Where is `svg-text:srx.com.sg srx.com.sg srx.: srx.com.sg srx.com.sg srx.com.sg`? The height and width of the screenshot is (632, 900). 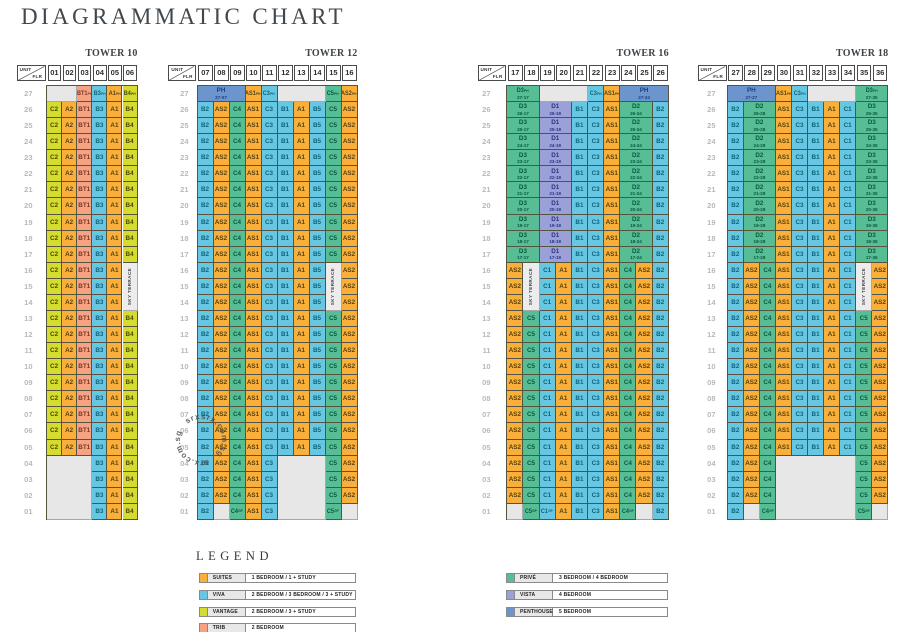 svg-text:srx.com.sg srx.com.sg srx.: srx.com.sg srx.com.sg srx.com.sg is located at coordinates (201, 440).